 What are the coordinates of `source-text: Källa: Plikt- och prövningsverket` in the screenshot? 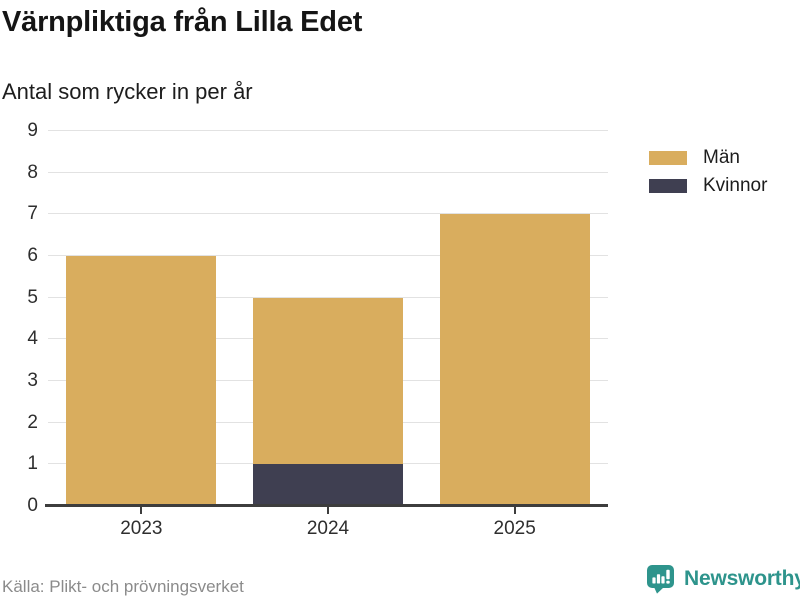 It's located at (123, 586).